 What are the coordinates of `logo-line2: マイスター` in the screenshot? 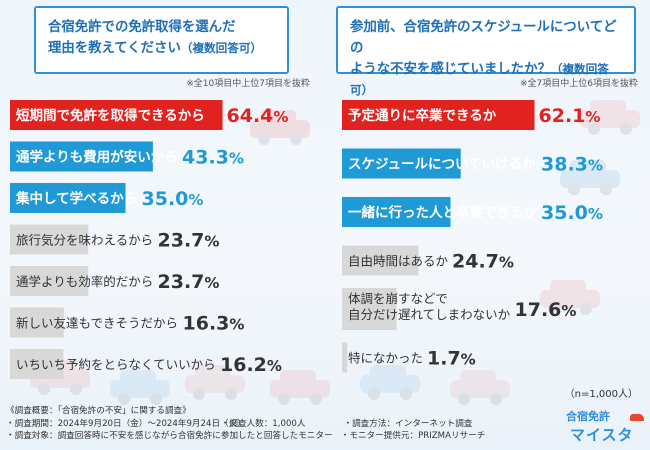 It's located at (602, 438).